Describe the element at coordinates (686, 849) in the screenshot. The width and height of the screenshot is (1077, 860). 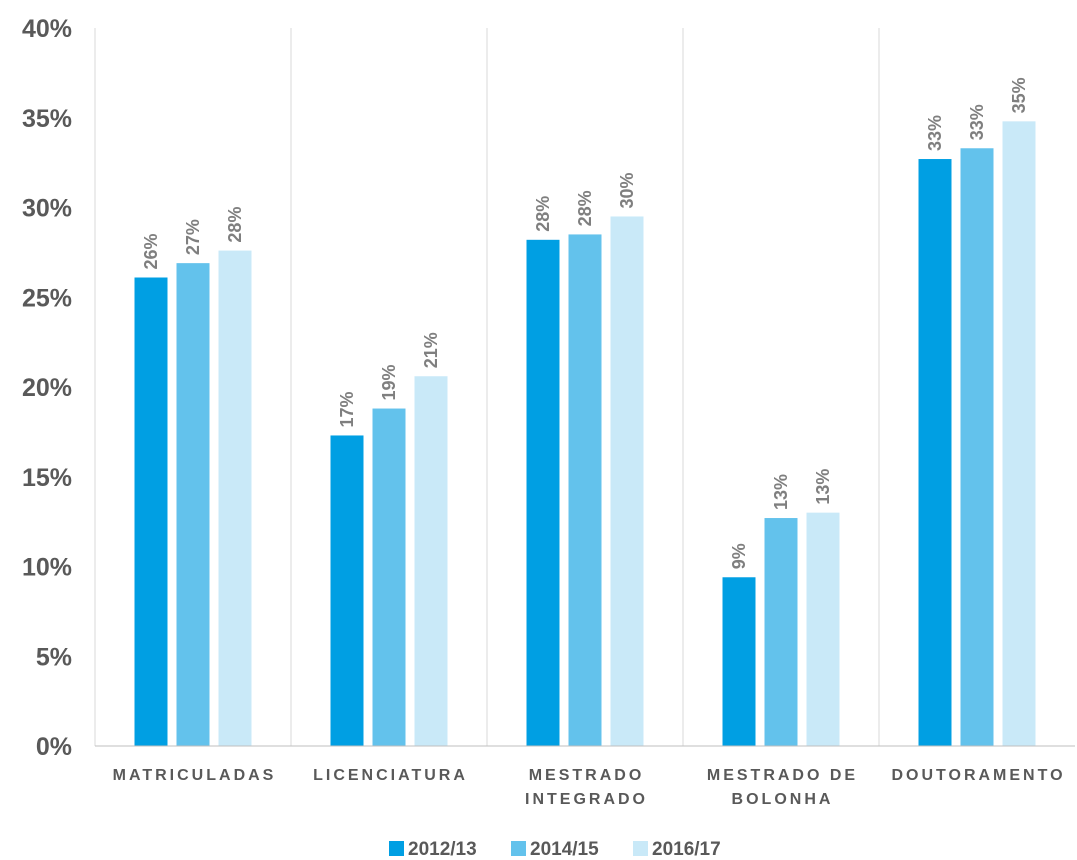
I see `legend-label: 2016/17` at that location.